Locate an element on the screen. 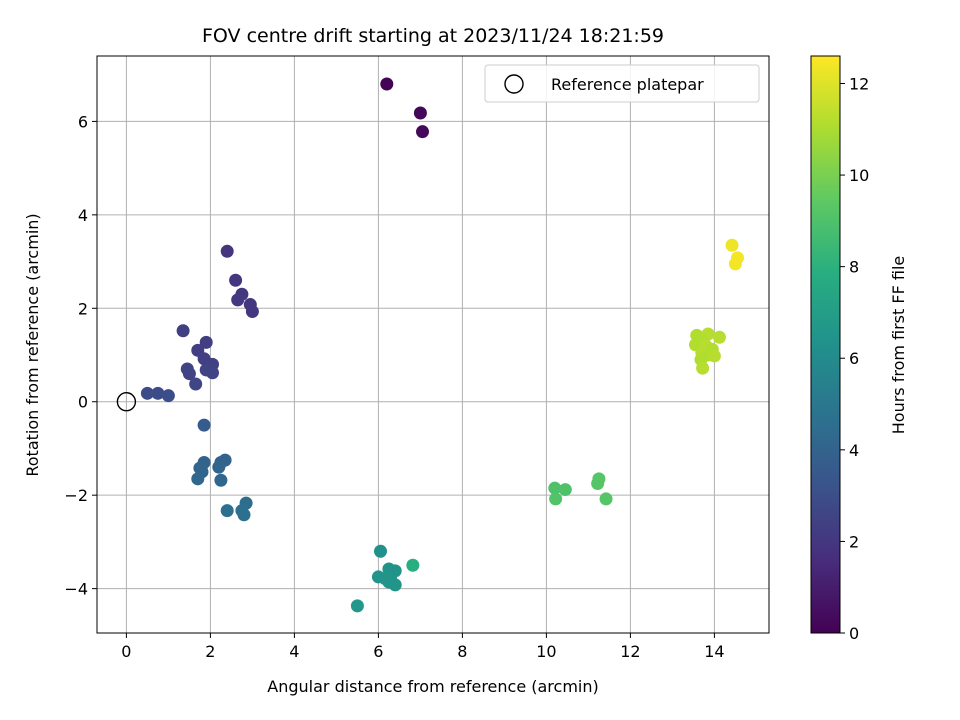 The width and height of the screenshot is (960, 720). y-axis-label: Rotation from reference (arcmin) is located at coordinates (32, 344).